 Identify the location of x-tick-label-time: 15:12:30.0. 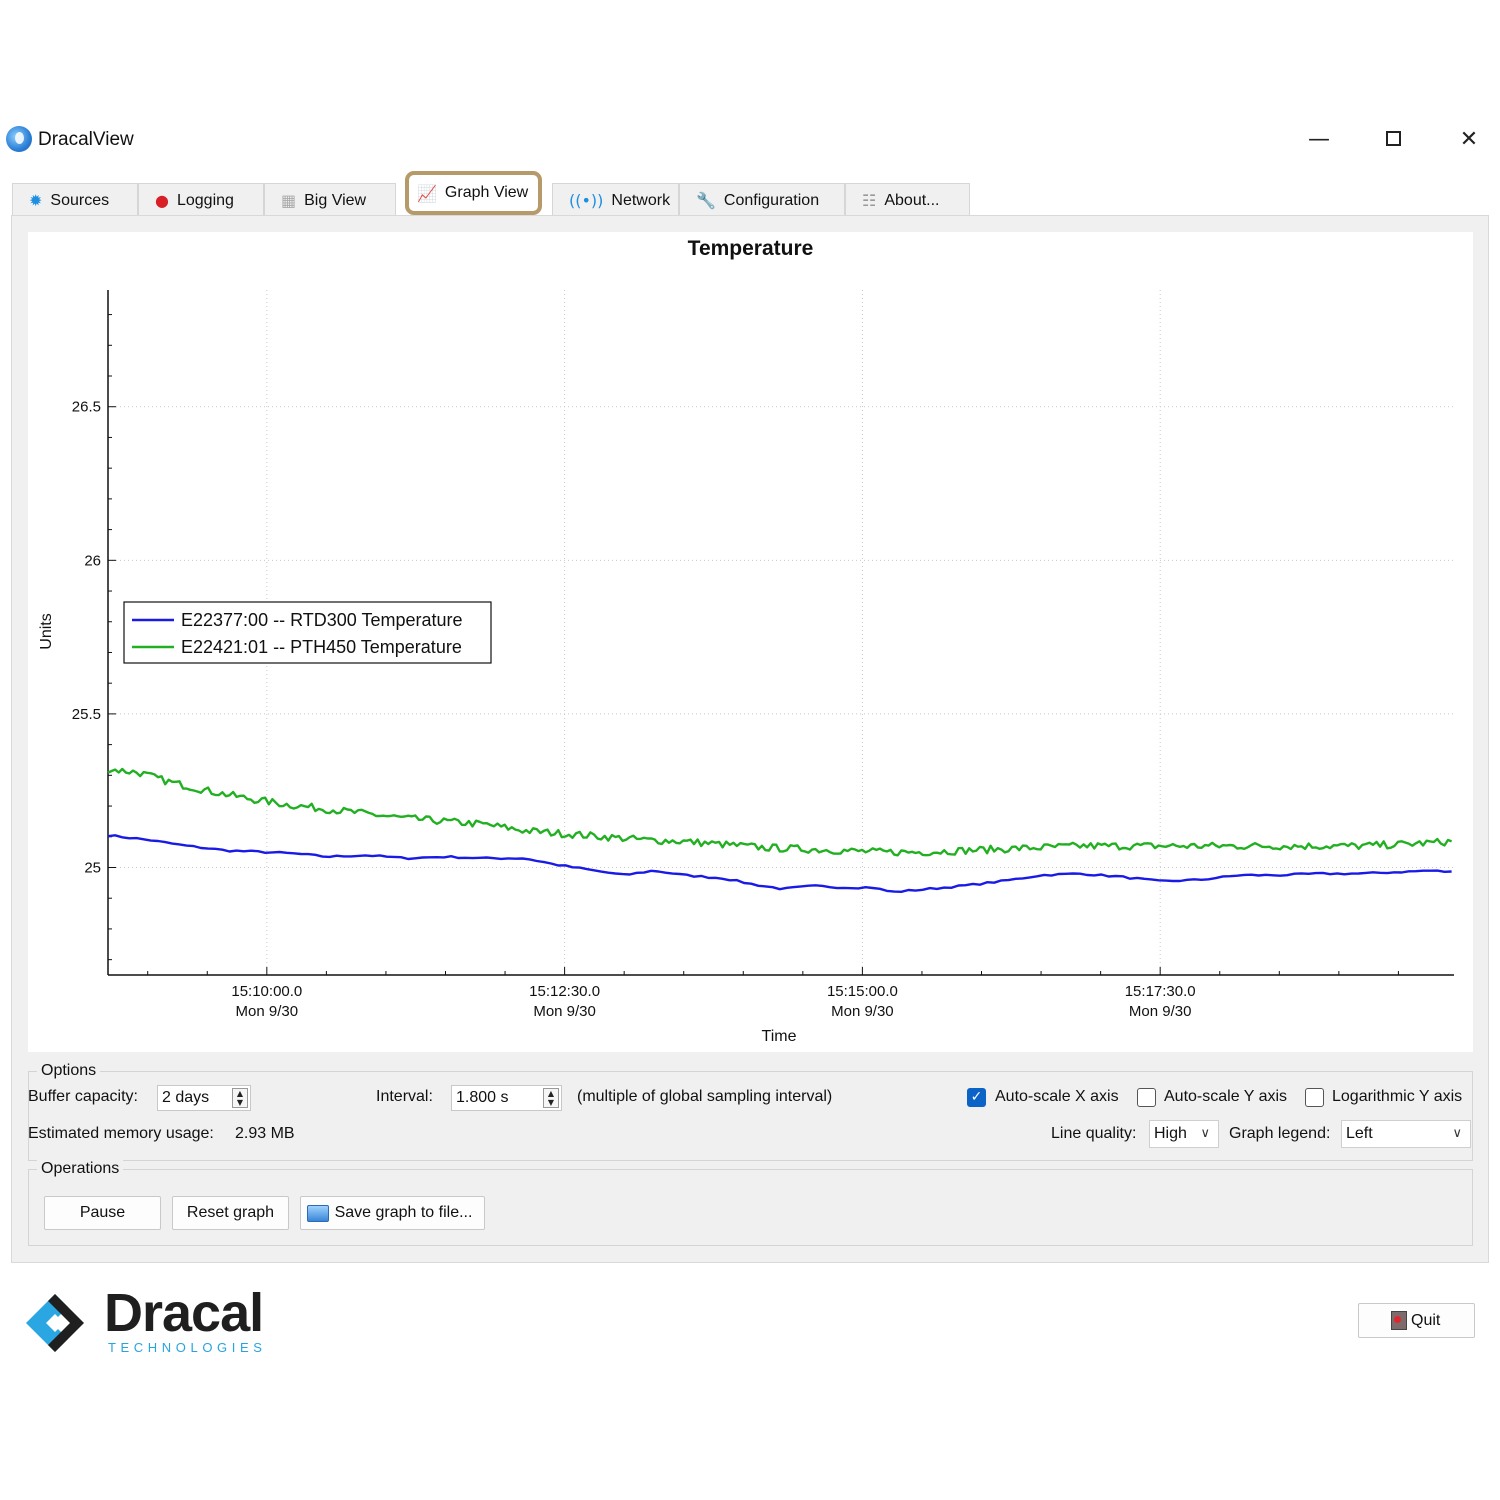
(564, 991).